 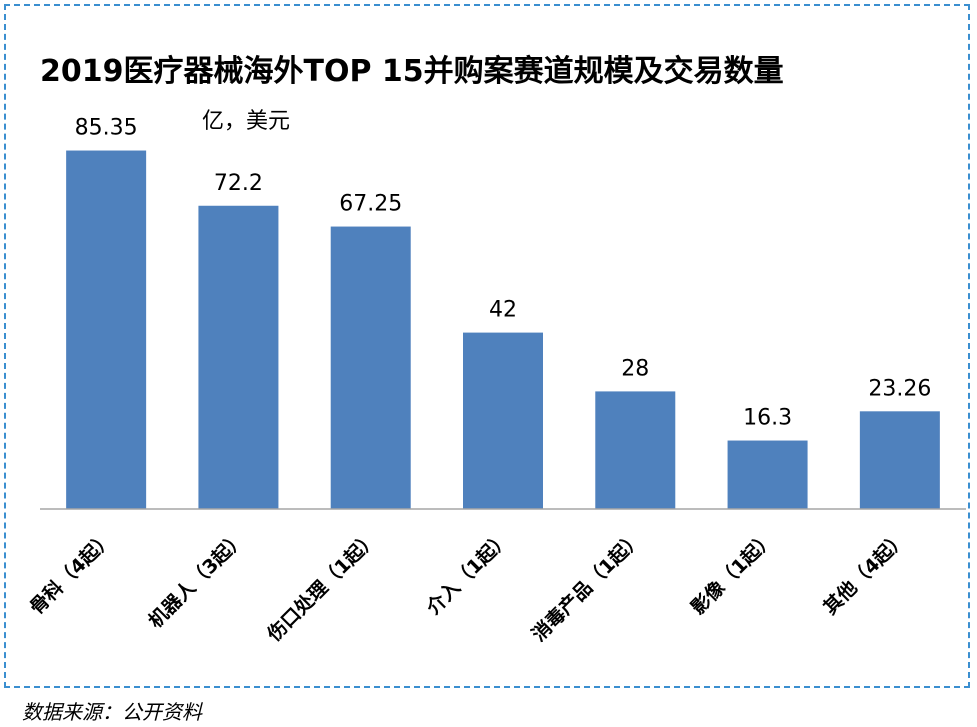 What do you see at coordinates (587, 586) in the screenshot?
I see `category-label-5: 消毒产品（1起）` at bounding box center [587, 586].